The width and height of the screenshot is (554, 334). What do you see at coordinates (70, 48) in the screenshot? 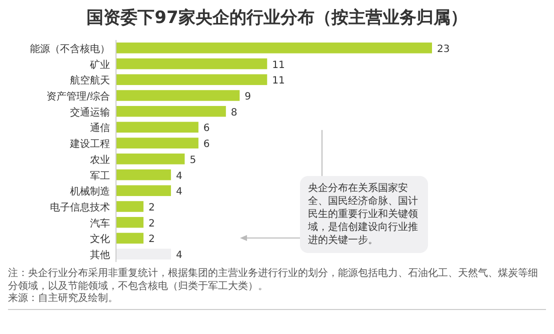
I see `y-tick-label: 能源（不含核电）` at bounding box center [70, 48].